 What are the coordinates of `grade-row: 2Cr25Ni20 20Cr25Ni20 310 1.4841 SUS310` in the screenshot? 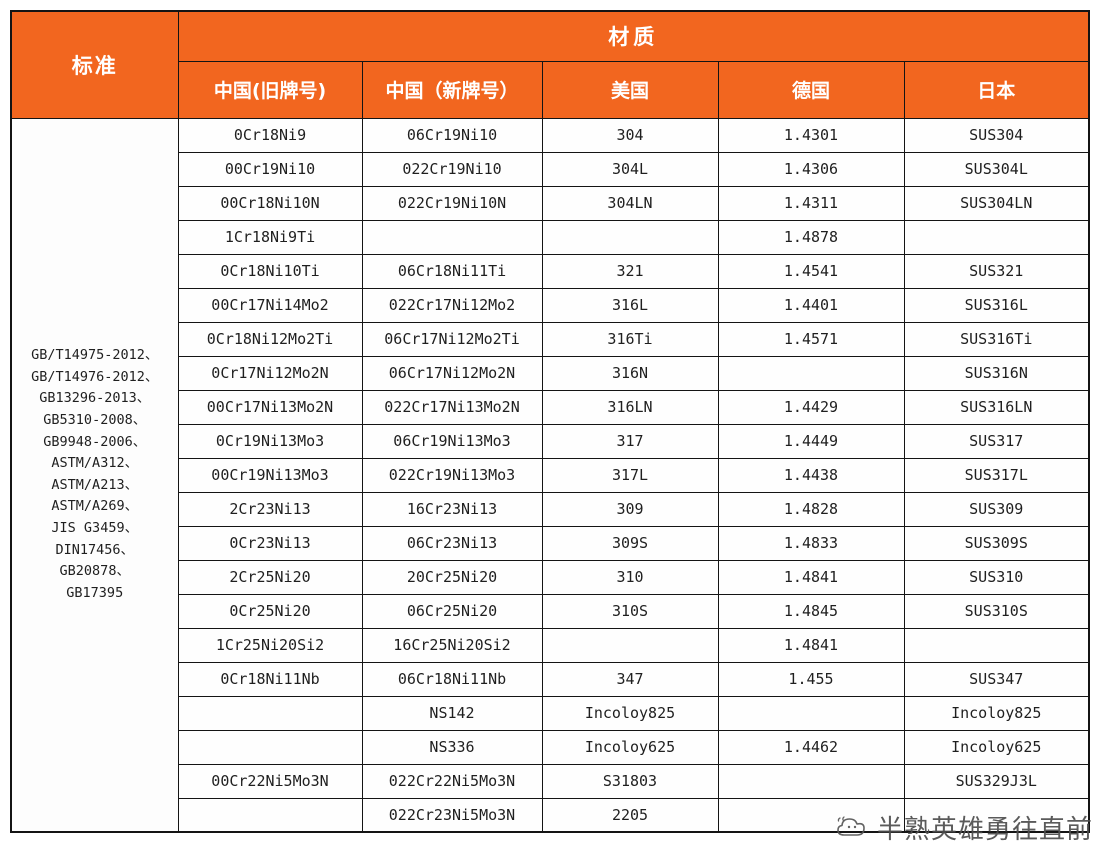 It's located at (550, 577).